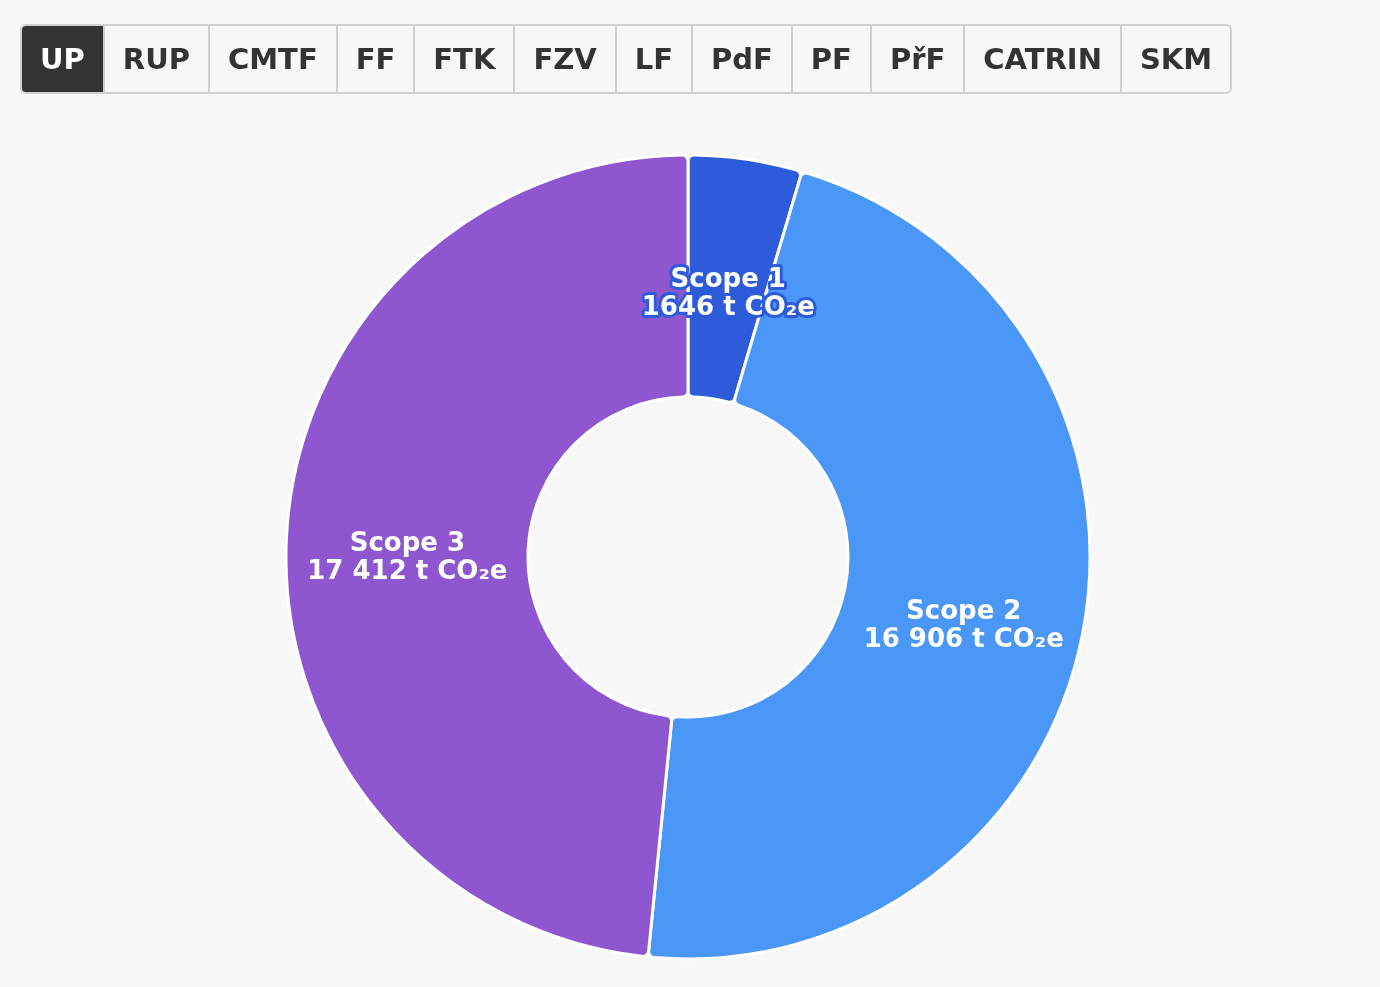 This screenshot has height=987, width=1380. I want to click on text: FF, so click(376, 59).